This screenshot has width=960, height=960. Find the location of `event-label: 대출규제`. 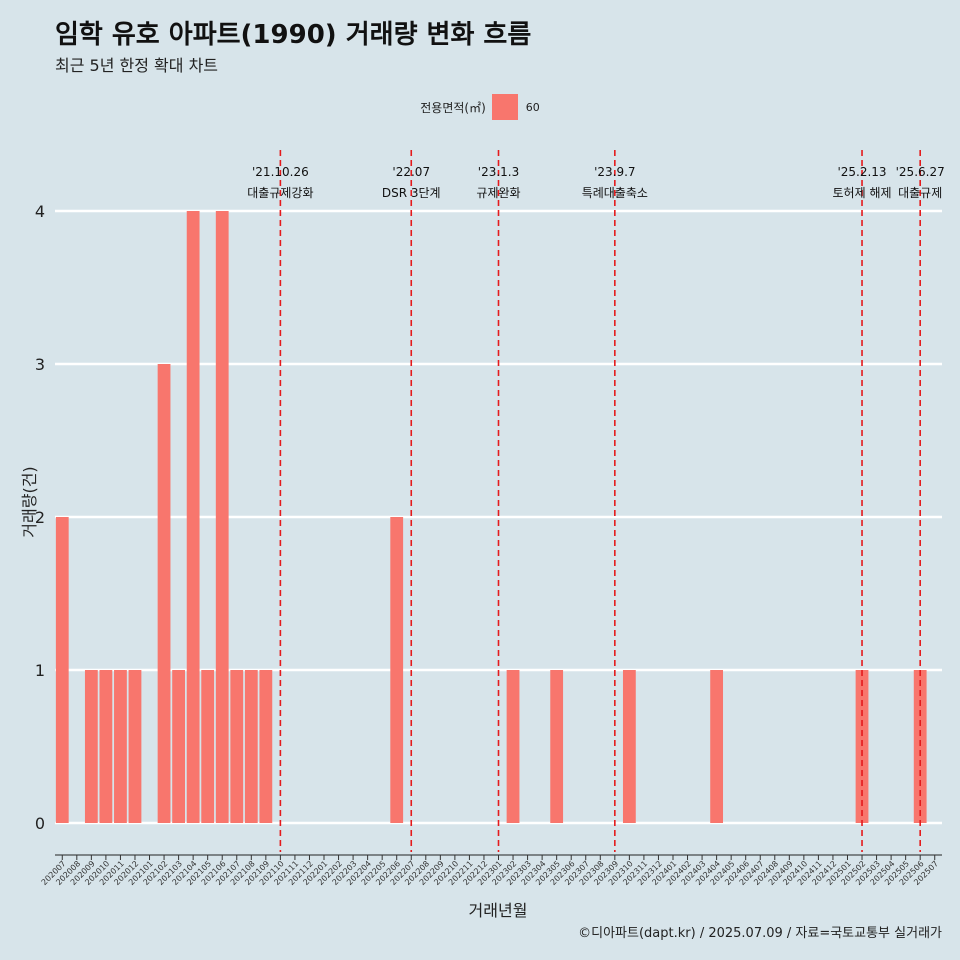

event-label: 대출규제 is located at coordinates (920, 193).